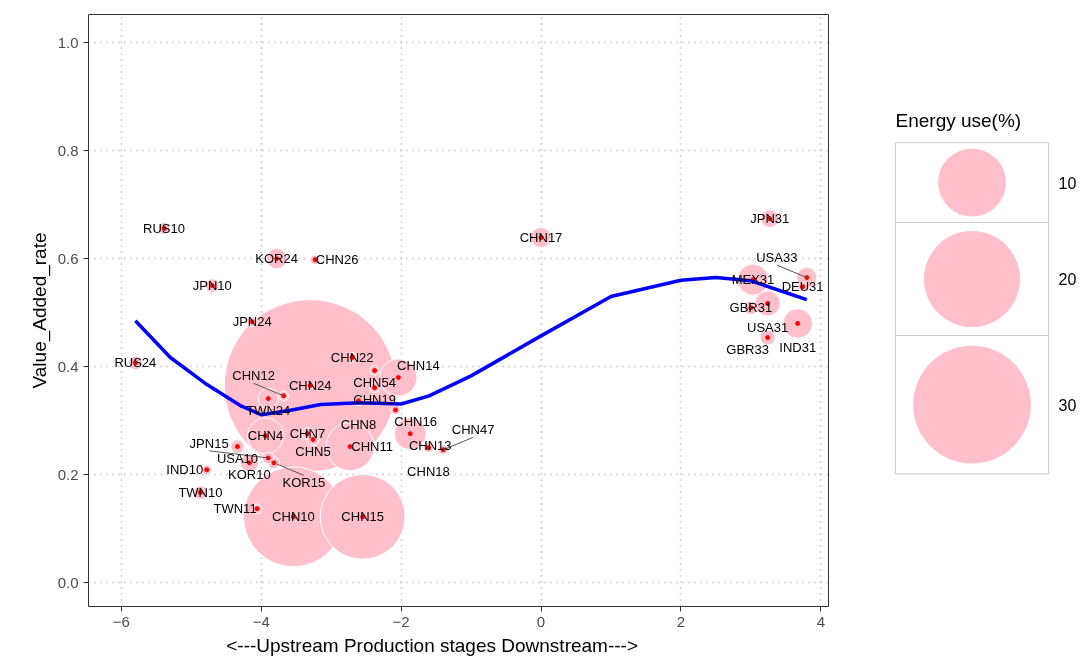  What do you see at coordinates (362, 517) in the screenshot?
I see `annotation: CHN15` at bounding box center [362, 517].